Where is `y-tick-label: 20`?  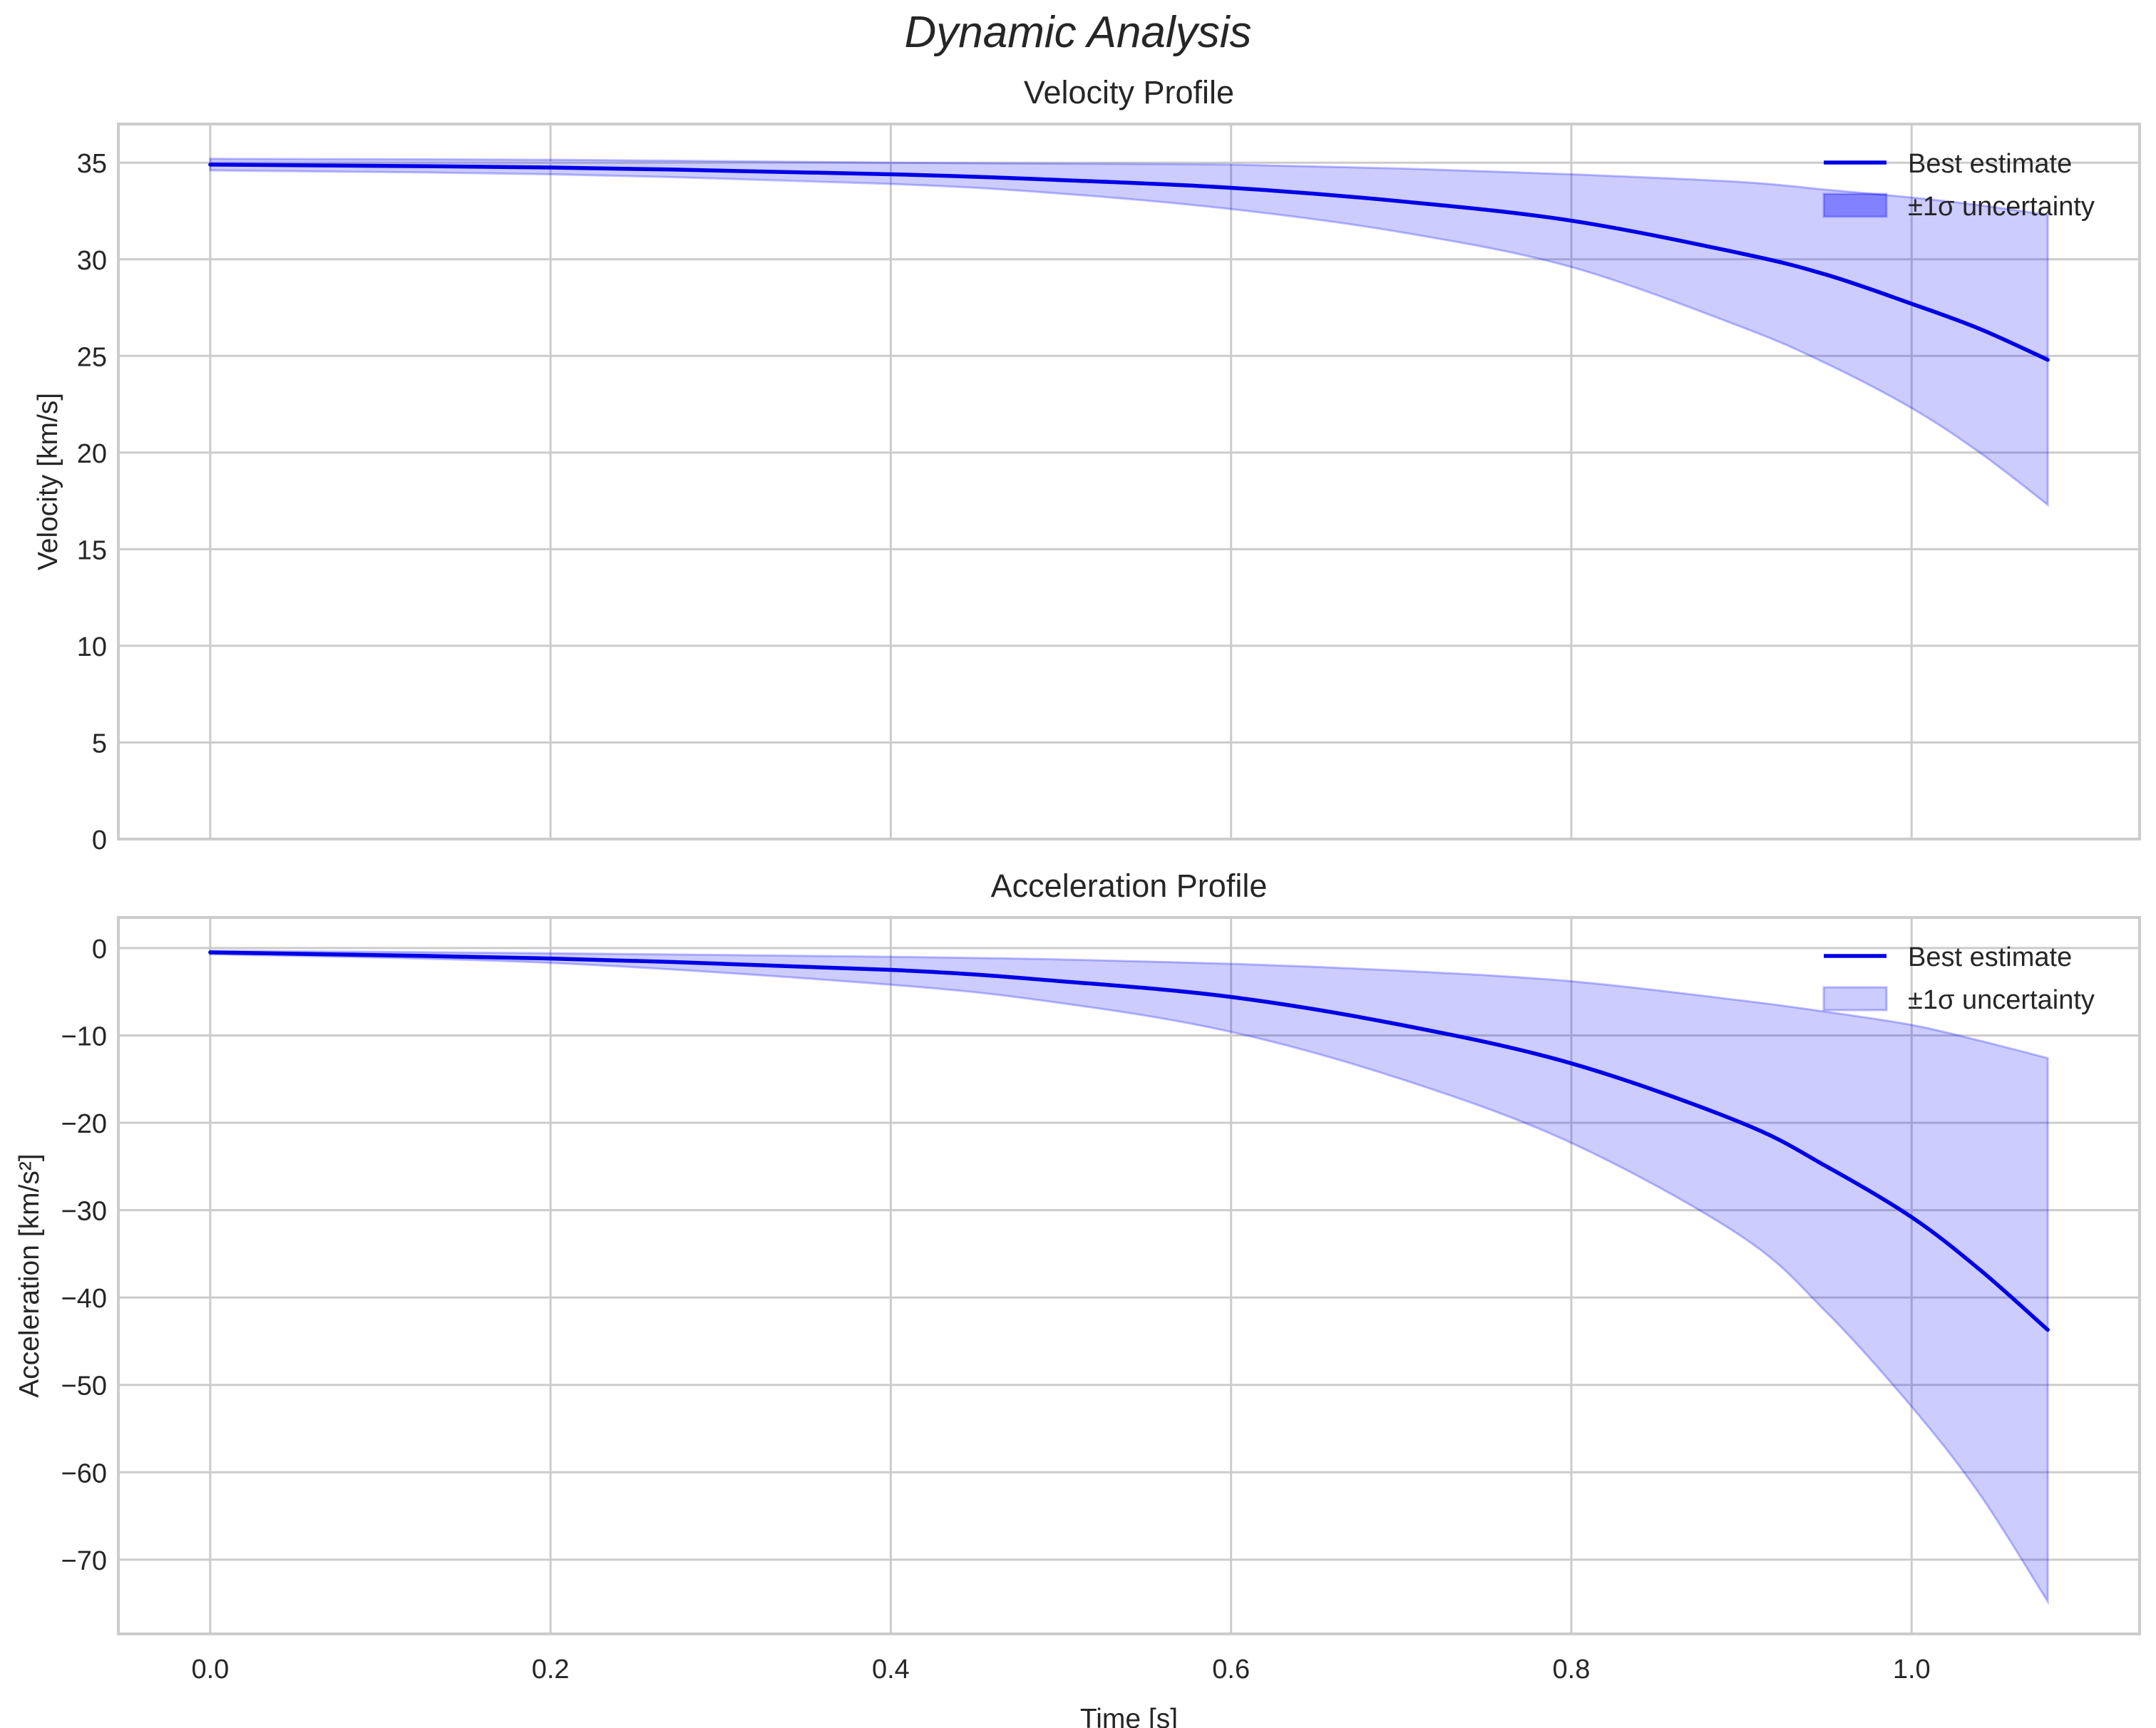 y-tick-label: 20 is located at coordinates (92, 454).